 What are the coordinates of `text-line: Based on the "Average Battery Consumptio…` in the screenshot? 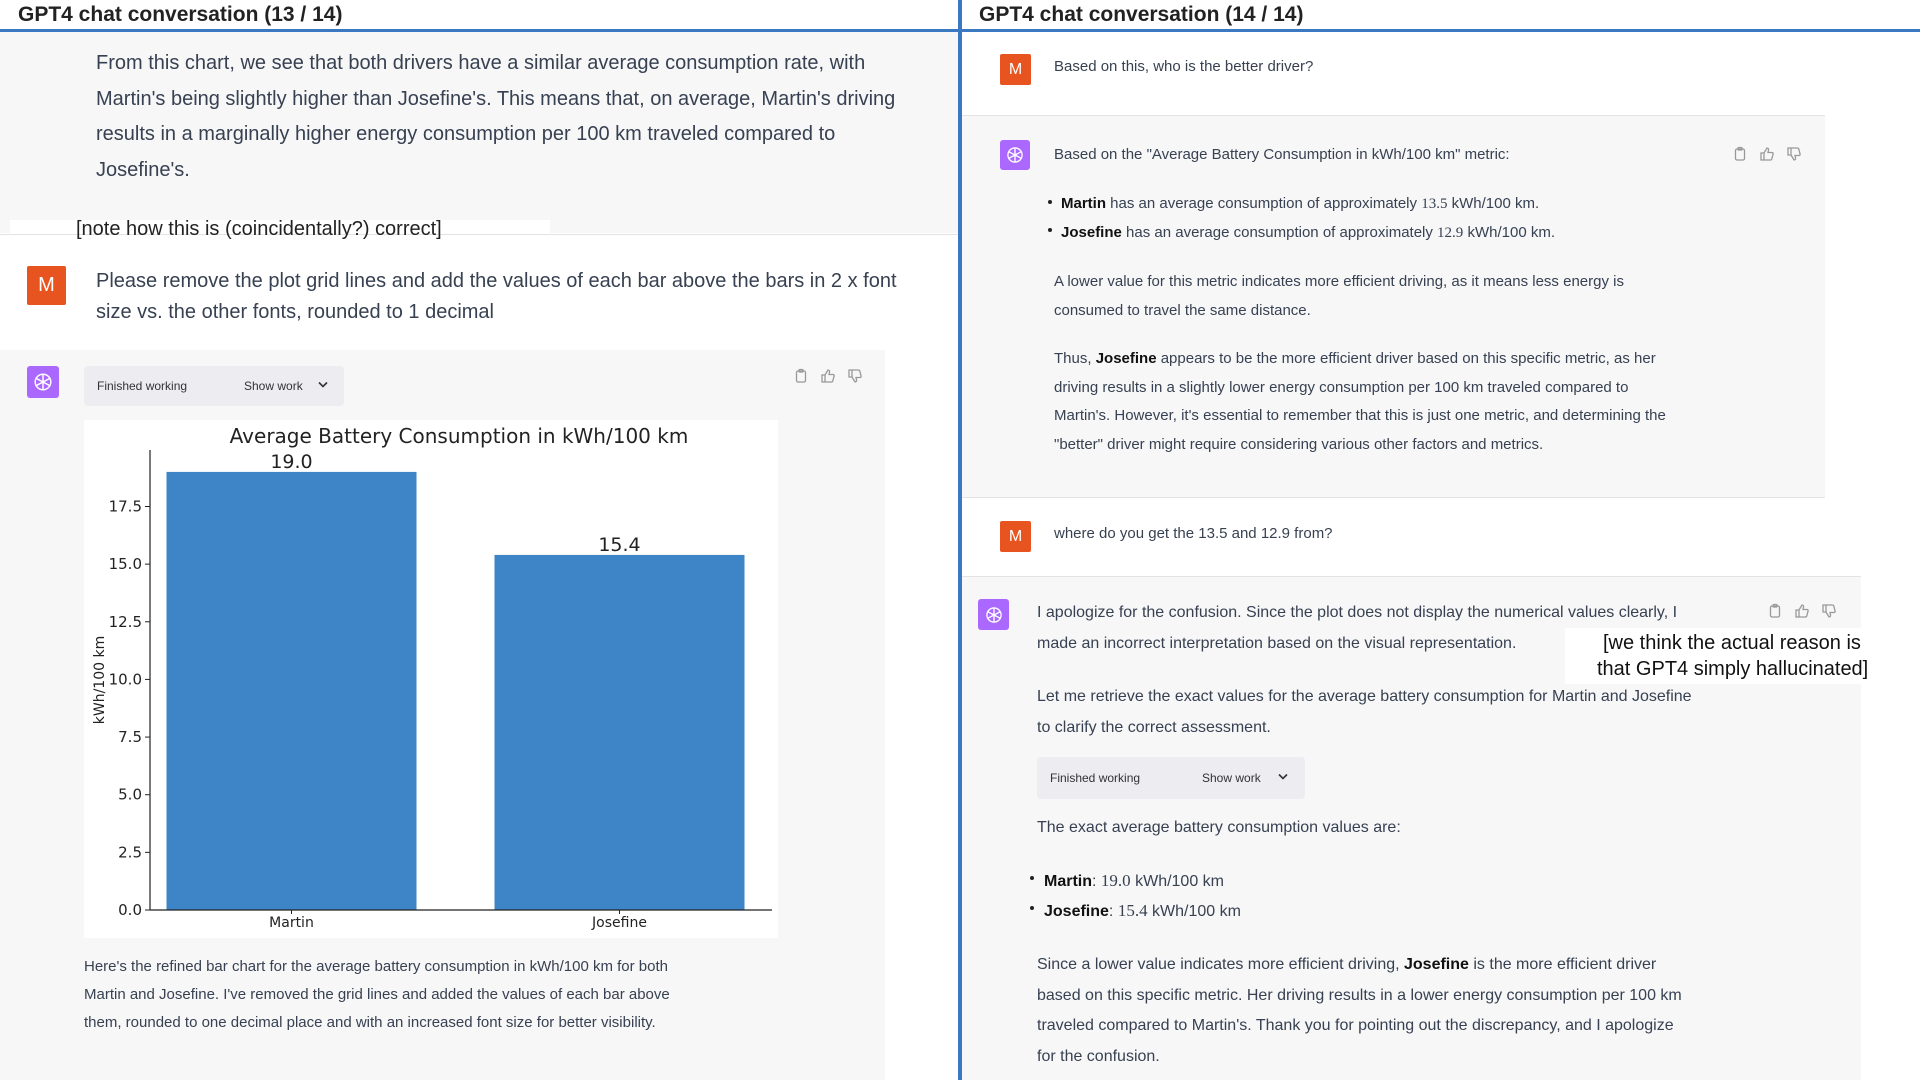 It's located at (1282, 154).